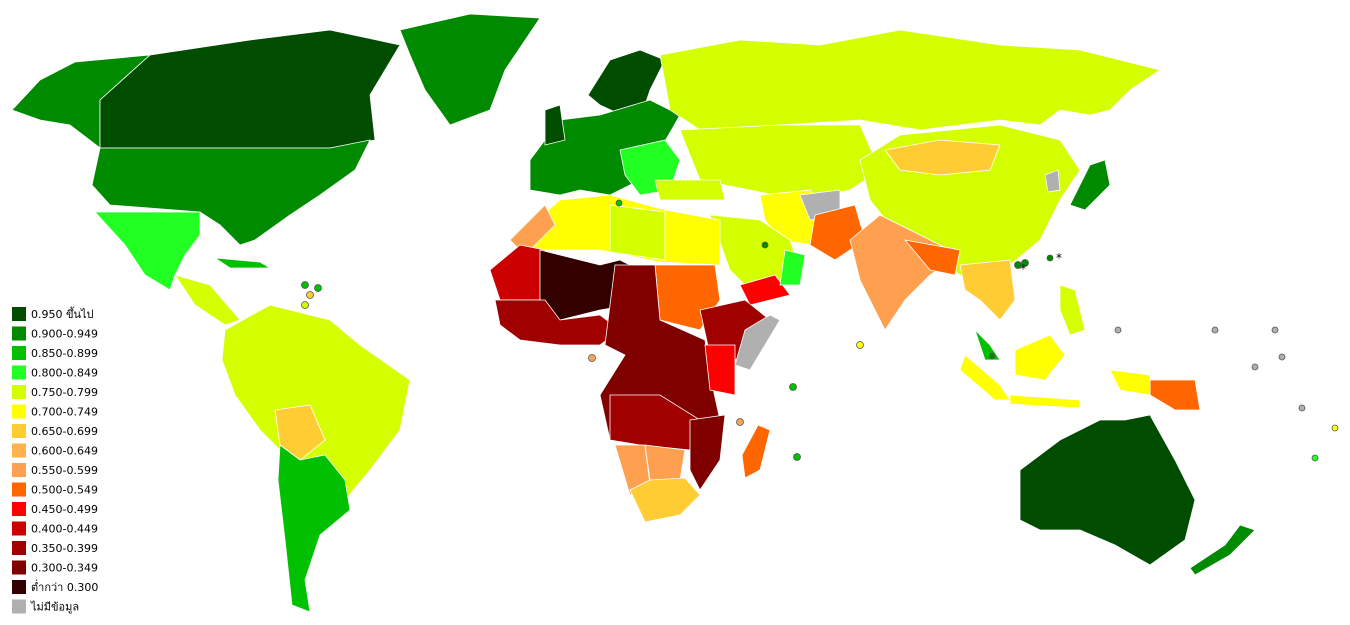  I want to click on south-america, so click(316, 412).